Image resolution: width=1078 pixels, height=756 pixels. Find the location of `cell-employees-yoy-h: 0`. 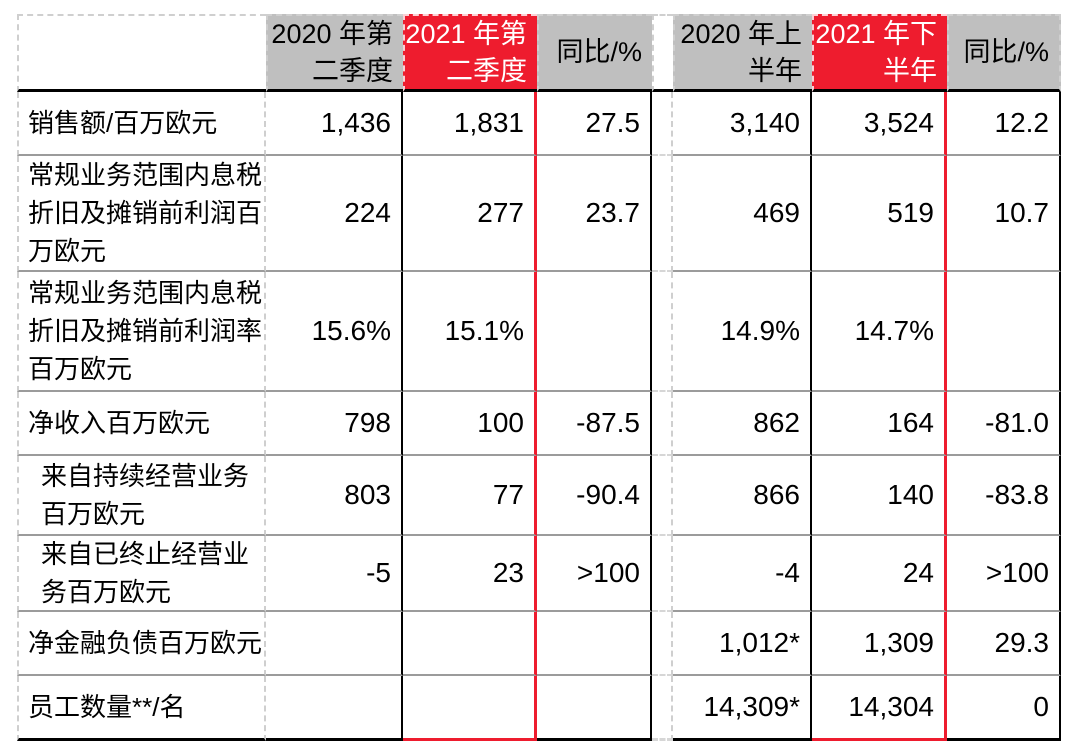

cell-employees-yoy-h: 0 is located at coordinates (1004, 708).